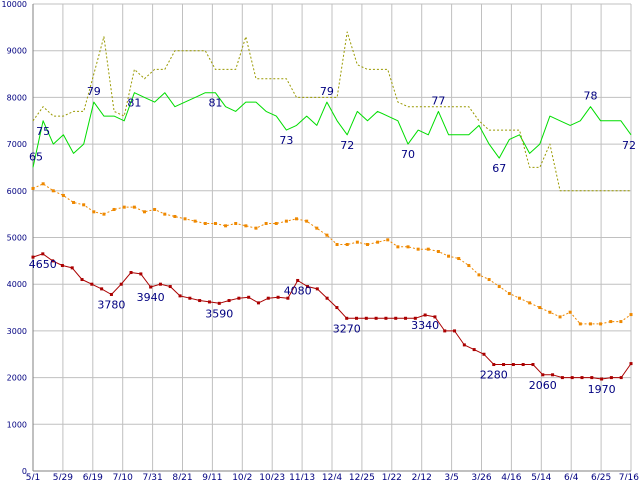 The width and height of the screenshot is (640, 480). I want to click on data-label-green: 73, so click(286, 140).